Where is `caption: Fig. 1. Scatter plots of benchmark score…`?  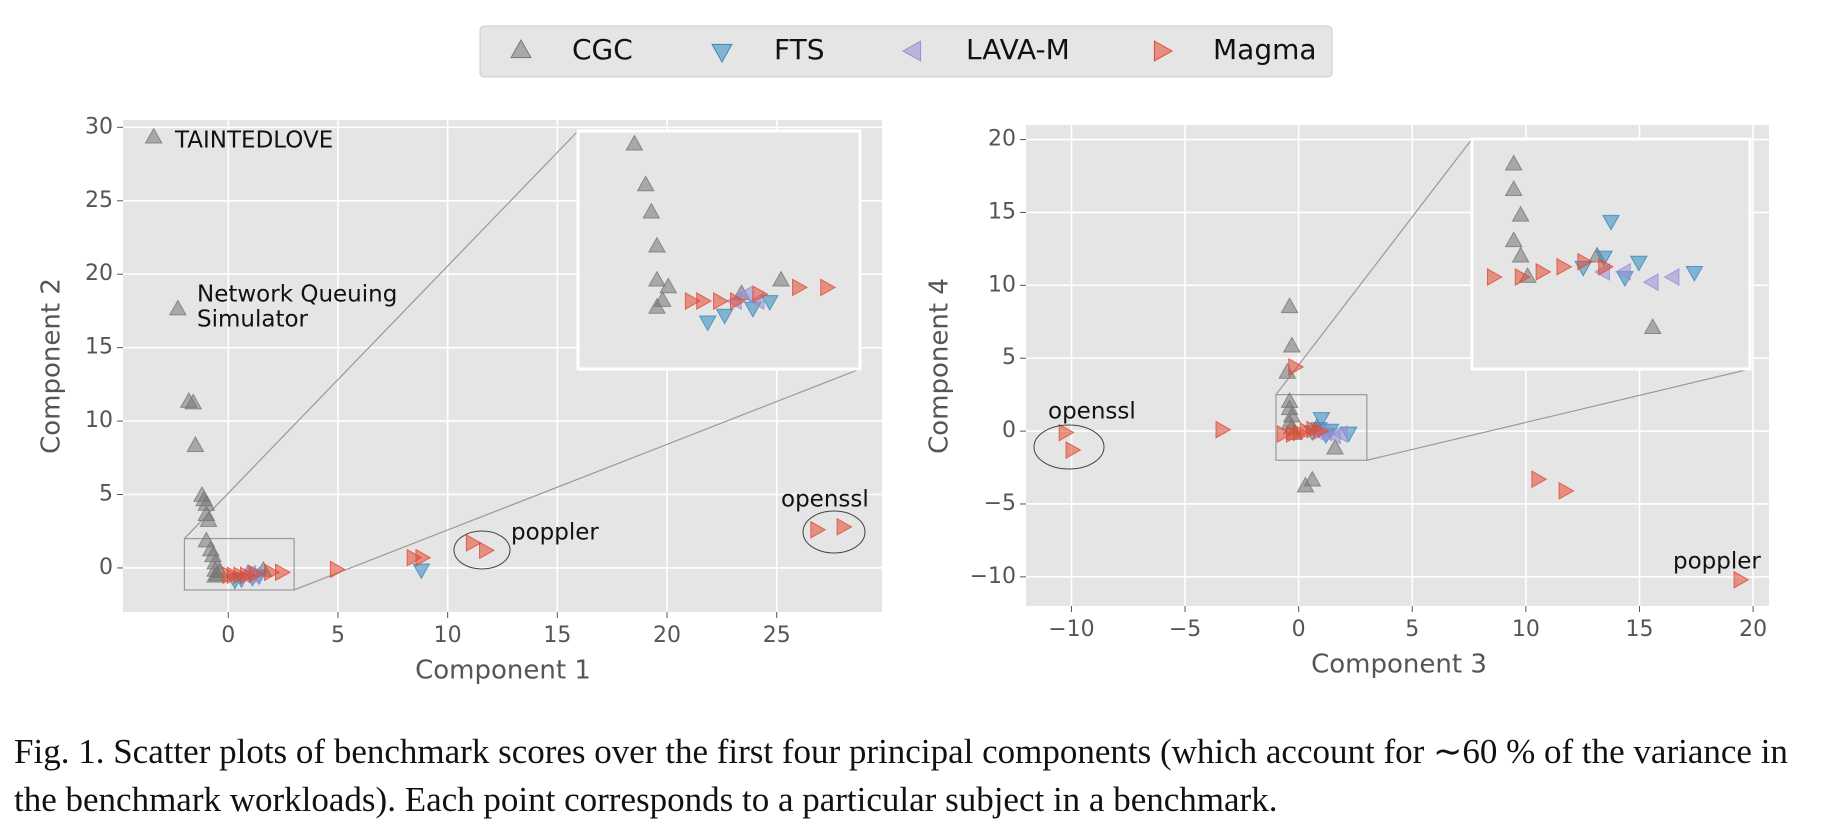 caption: Fig. 1. Scatter plots of benchmark score… is located at coordinates (901, 775).